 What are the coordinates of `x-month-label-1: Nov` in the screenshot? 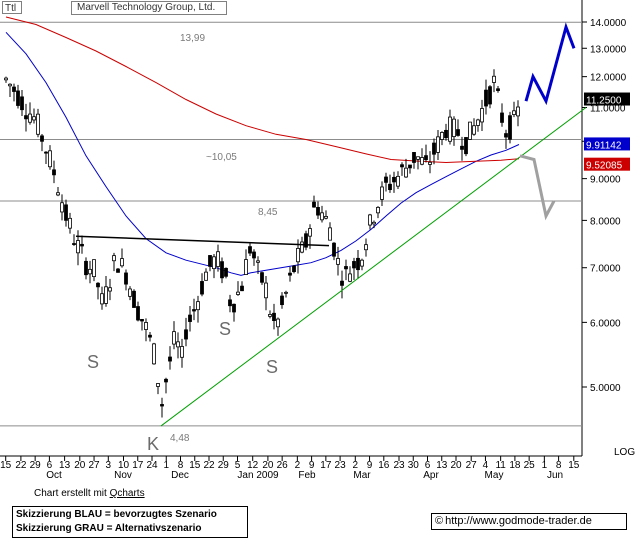 It's located at (123, 475).